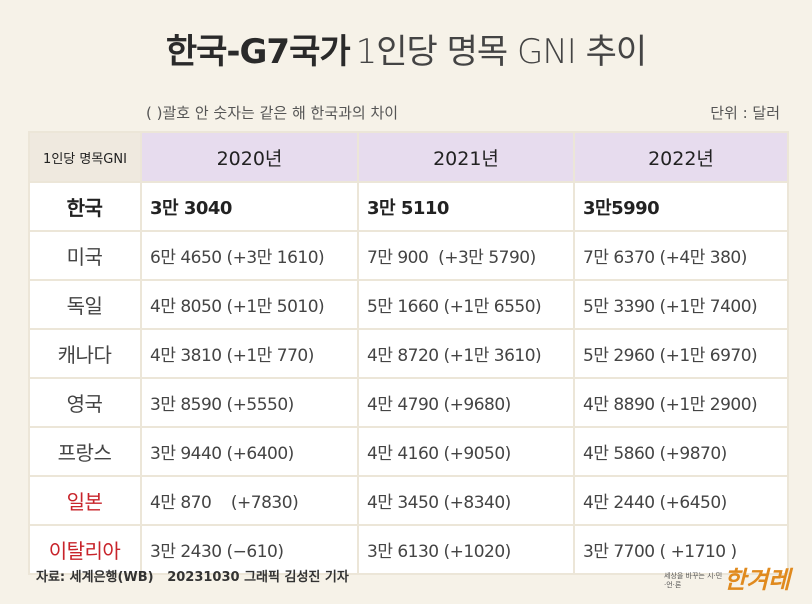 Image resolution: width=812 pixels, height=604 pixels. What do you see at coordinates (249, 255) in the screenshot?
I see `value-cell: 6만 4650 (+3만 1610)` at bounding box center [249, 255].